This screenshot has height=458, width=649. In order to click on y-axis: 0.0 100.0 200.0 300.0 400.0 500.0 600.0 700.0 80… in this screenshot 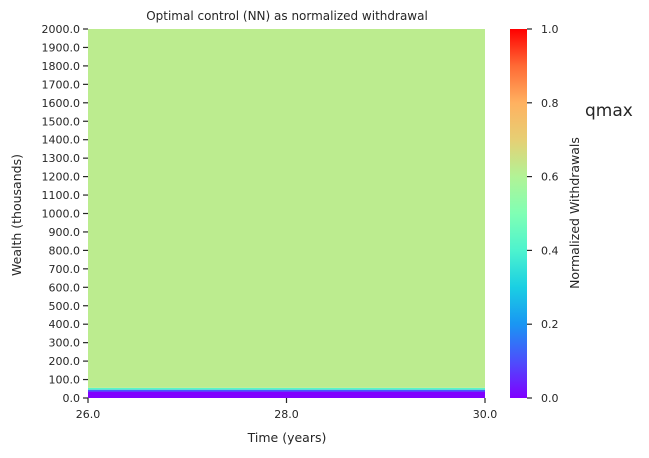, I will do `click(65, 214)`.